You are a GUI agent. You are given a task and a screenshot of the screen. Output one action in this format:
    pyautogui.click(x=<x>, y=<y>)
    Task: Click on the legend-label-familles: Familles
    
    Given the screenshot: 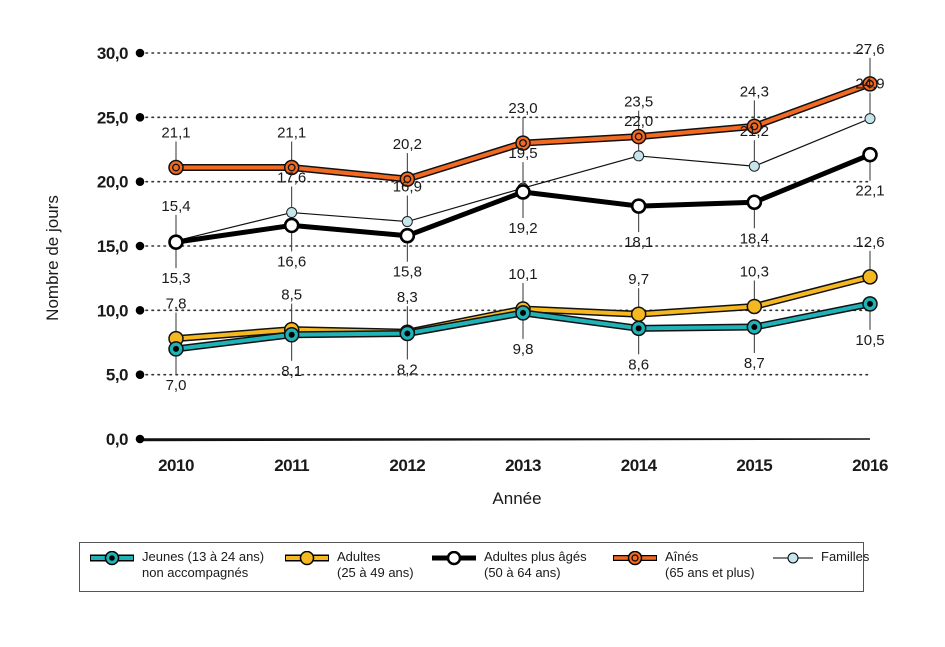 What is the action you would take?
    pyautogui.click(x=845, y=556)
    